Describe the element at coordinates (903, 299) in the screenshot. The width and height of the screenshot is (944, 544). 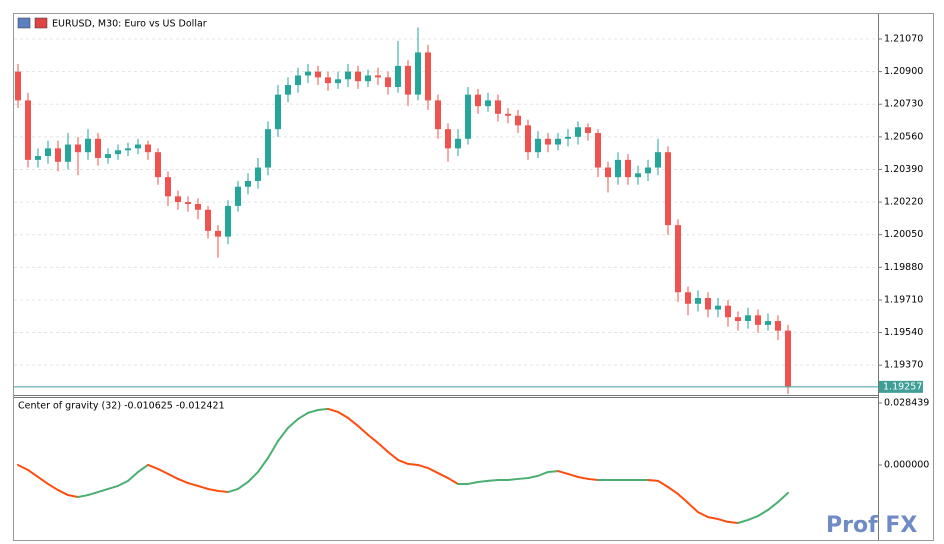
I see `y-tick-label: 1.19710` at that location.